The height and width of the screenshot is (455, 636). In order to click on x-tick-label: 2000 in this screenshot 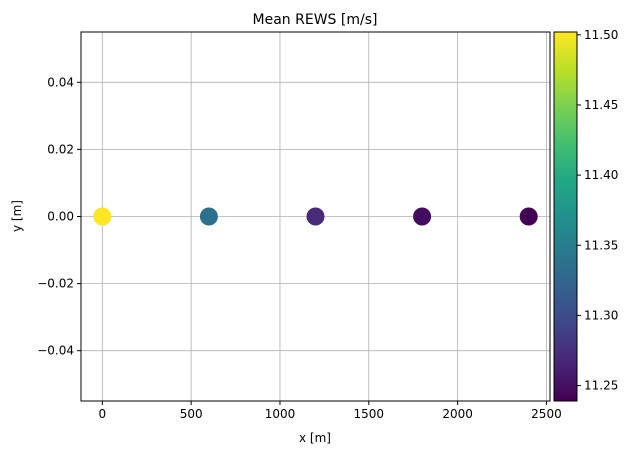, I will do `click(457, 414)`.